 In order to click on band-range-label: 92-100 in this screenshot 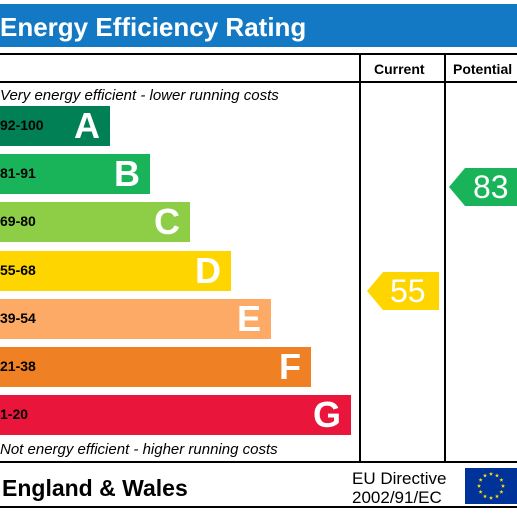, I will do `click(22, 125)`.